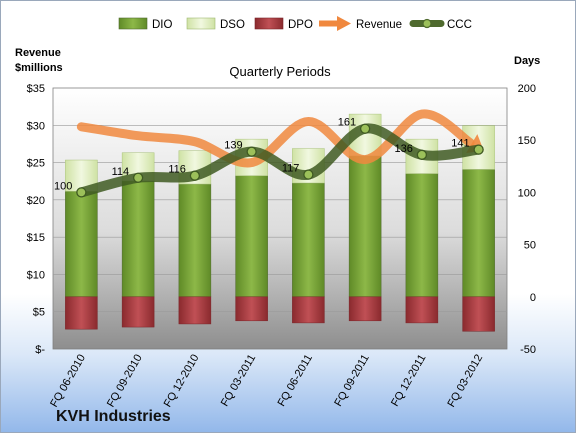 This screenshot has width=576, height=434. What do you see at coordinates (465, 381) in the screenshot?
I see `category-label: FQ 03-2012` at bounding box center [465, 381].